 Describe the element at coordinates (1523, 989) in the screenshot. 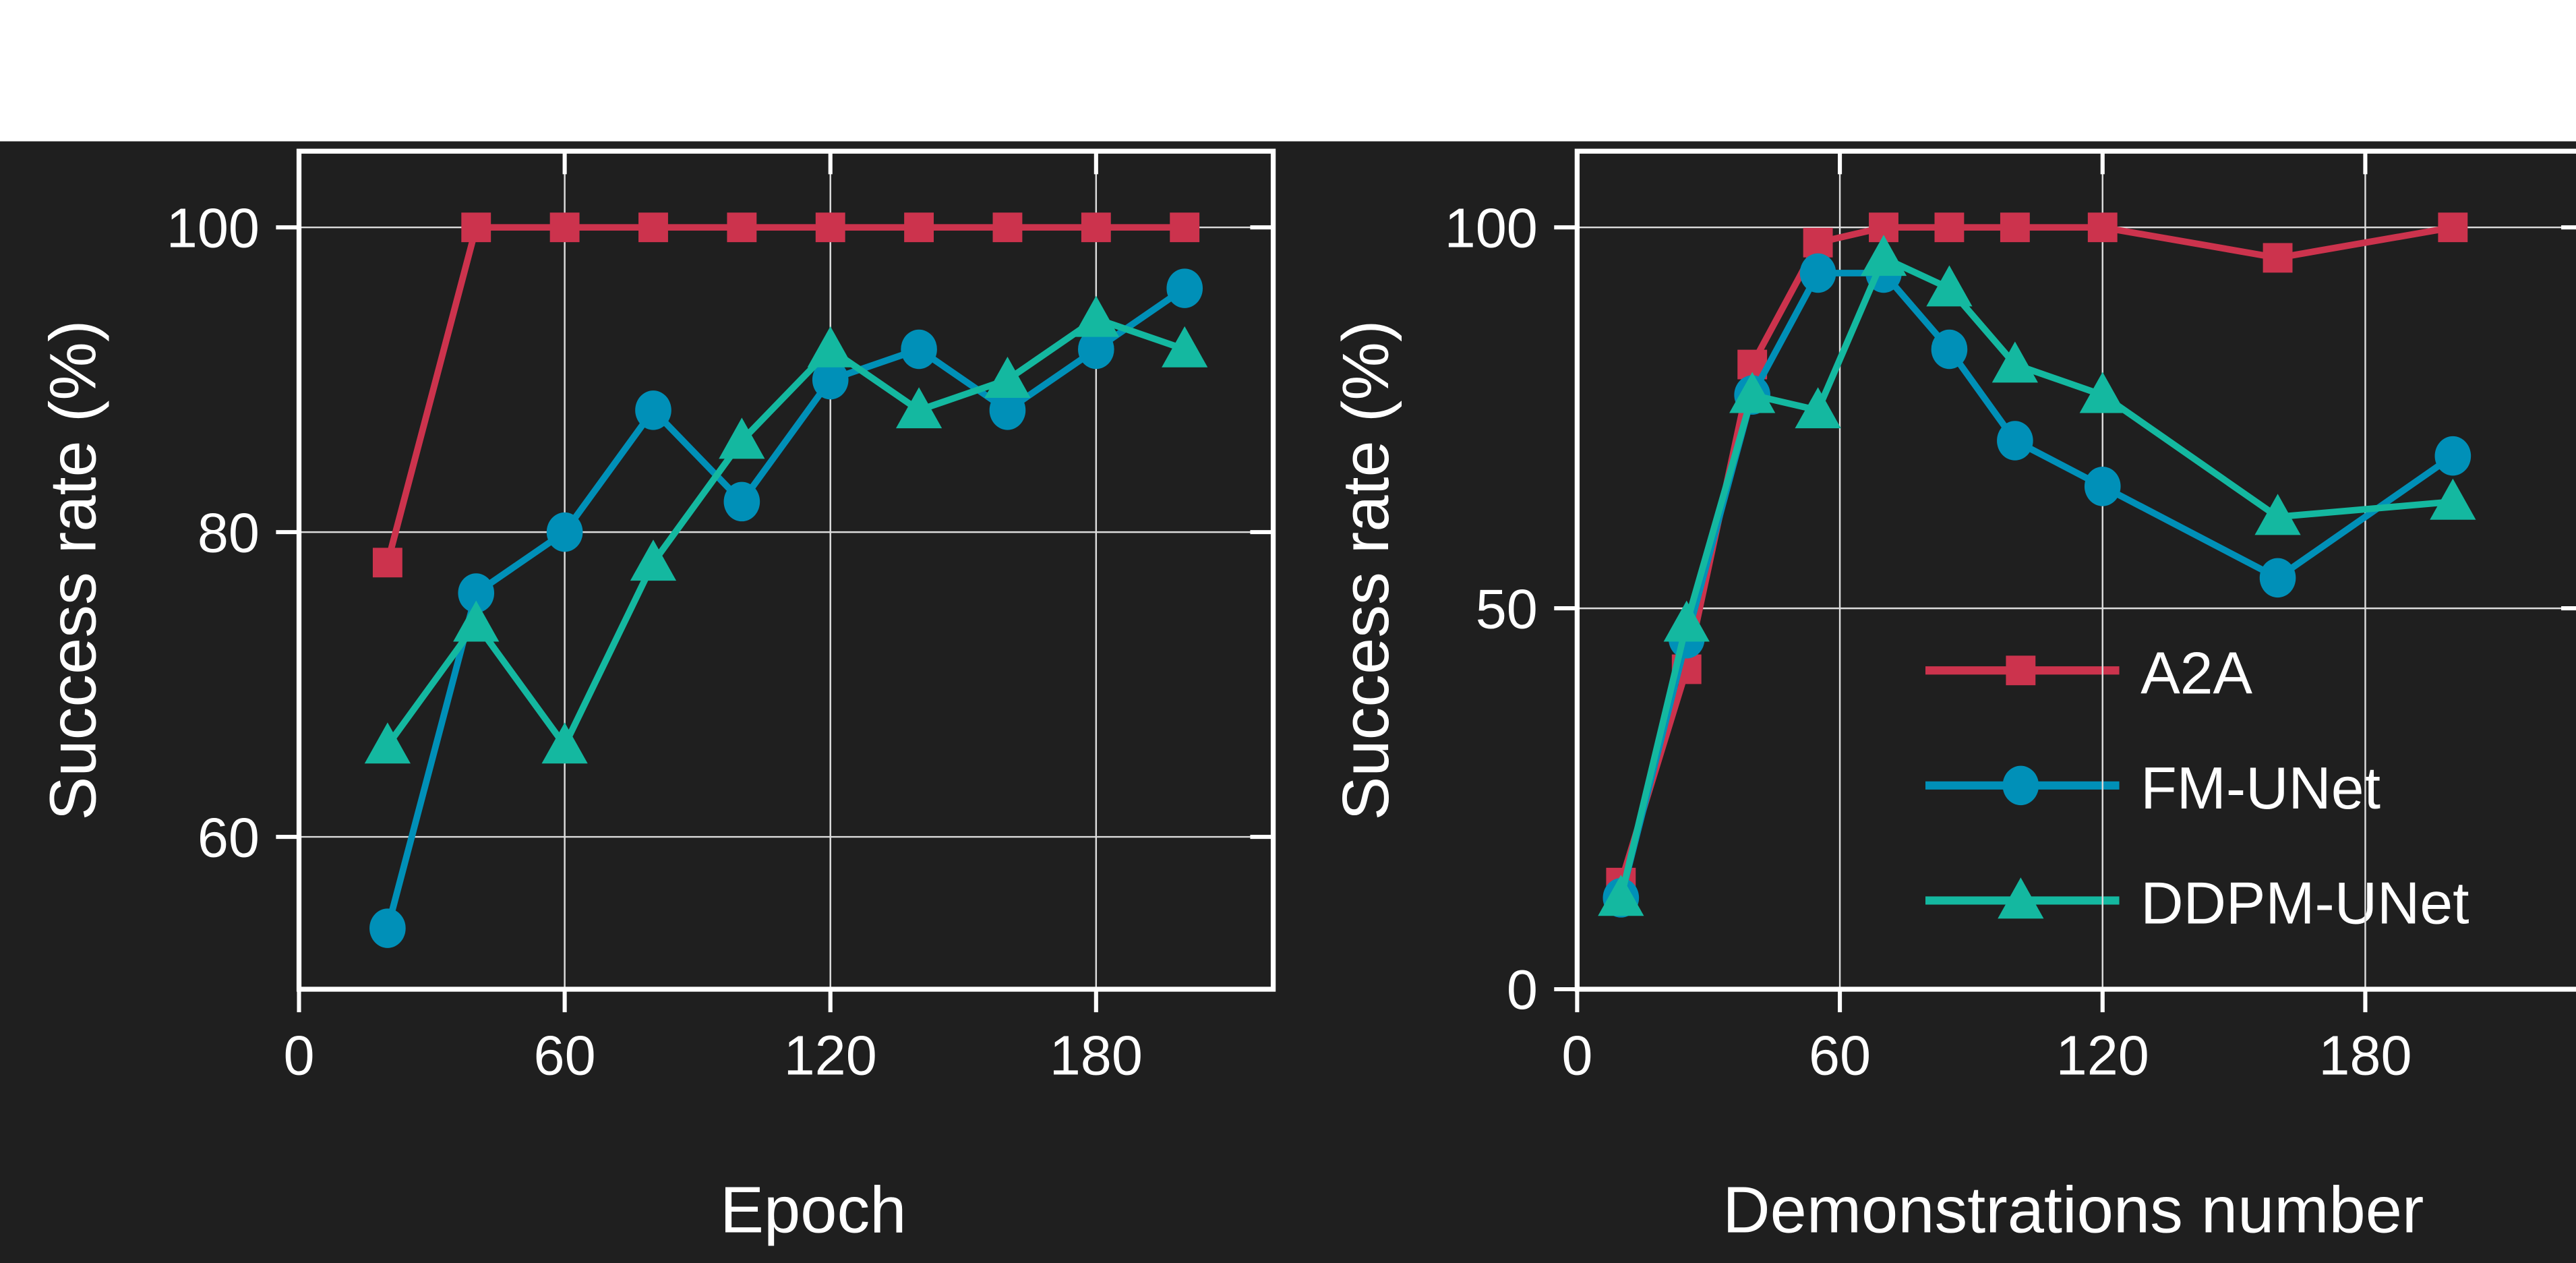

I see `y-tick-label: 0` at that location.